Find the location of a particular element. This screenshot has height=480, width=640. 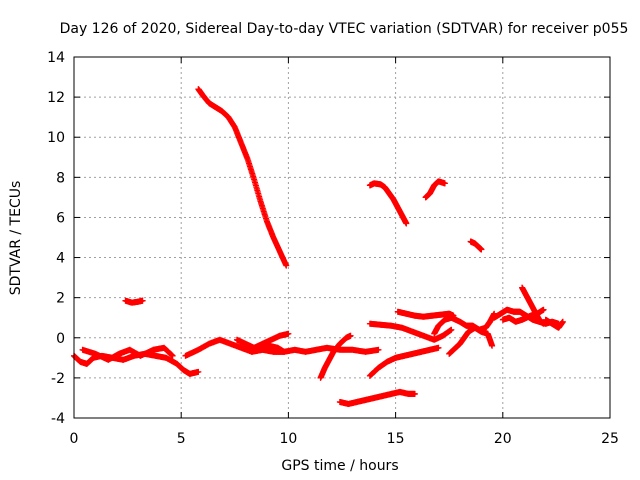

y-axis-label: SDTVAR / TECUs is located at coordinates (16, 238).